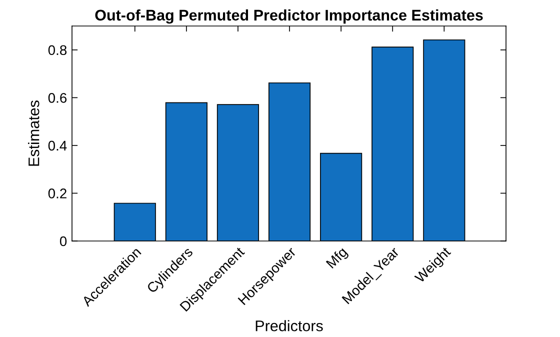  Describe the element at coordinates (57, 50) in the screenshot. I see `y-tick-label: 0.8` at that location.